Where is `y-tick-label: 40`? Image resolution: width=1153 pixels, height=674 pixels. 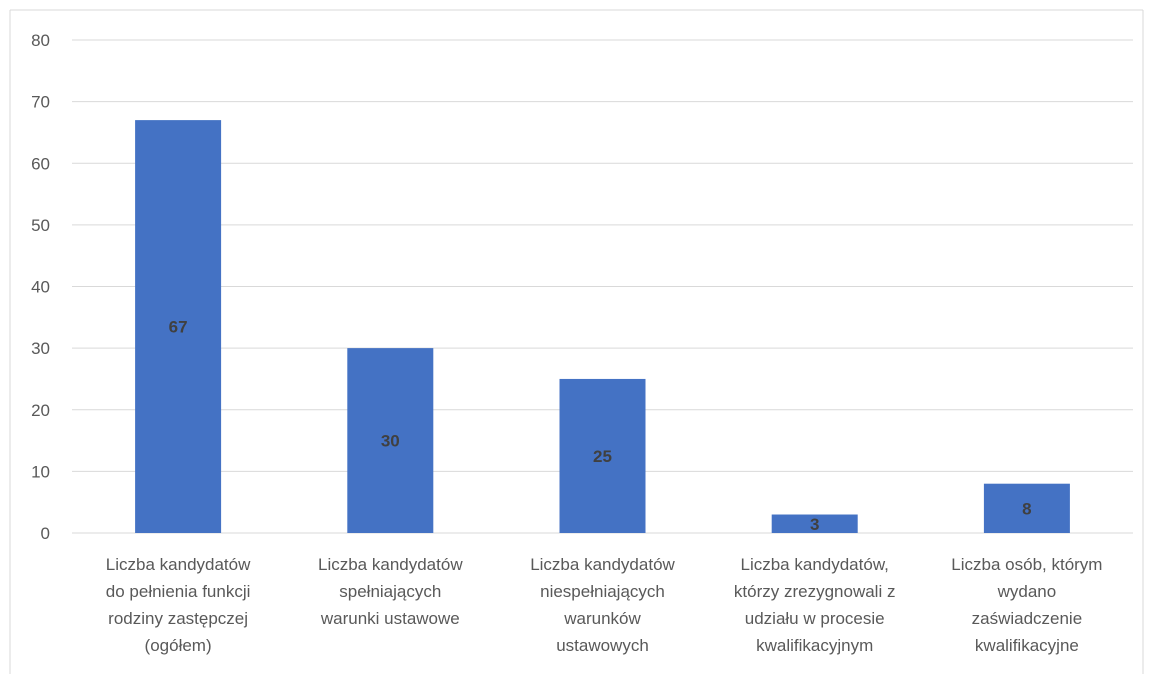 y-tick-label: 40 is located at coordinates (40, 287).